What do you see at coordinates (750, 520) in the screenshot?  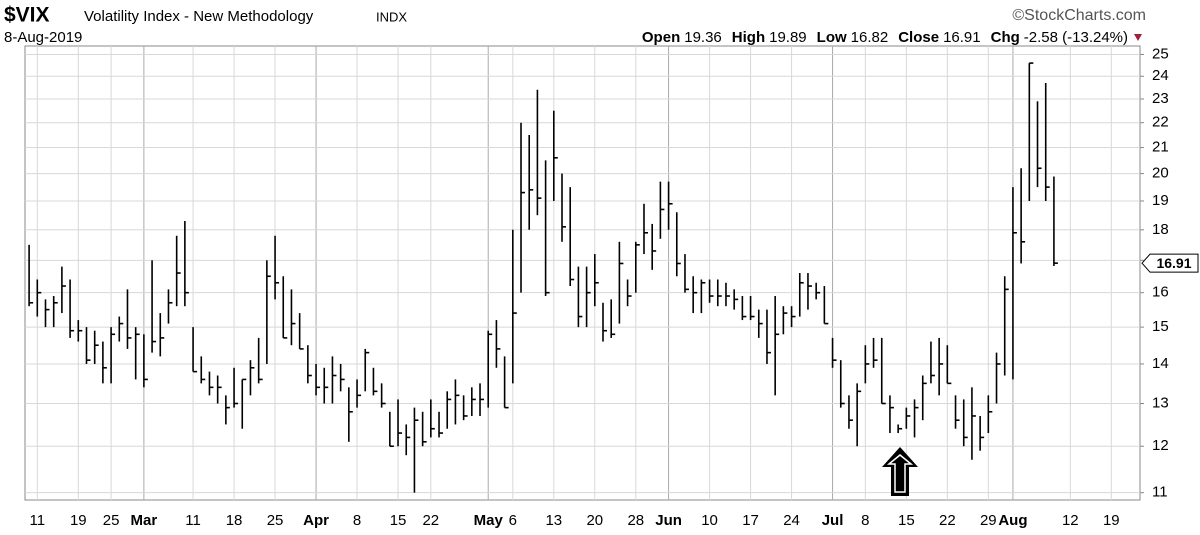 I see `x-tick-label: 17` at bounding box center [750, 520].